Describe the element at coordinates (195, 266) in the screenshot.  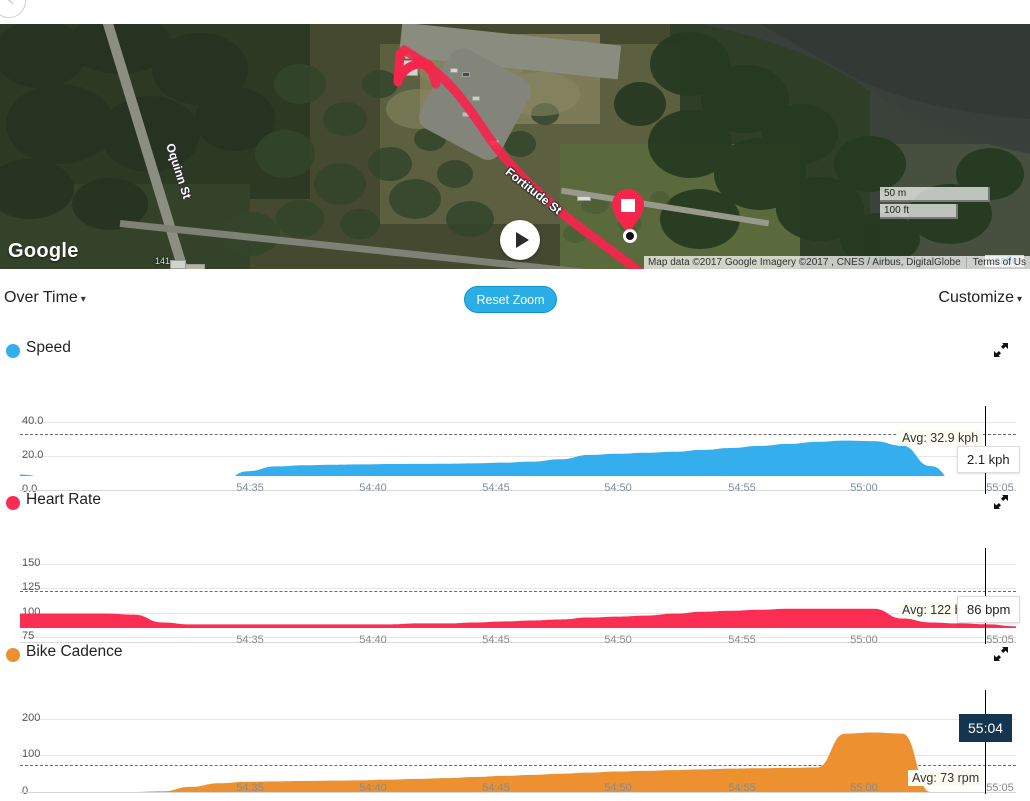
I see `building-c` at that location.